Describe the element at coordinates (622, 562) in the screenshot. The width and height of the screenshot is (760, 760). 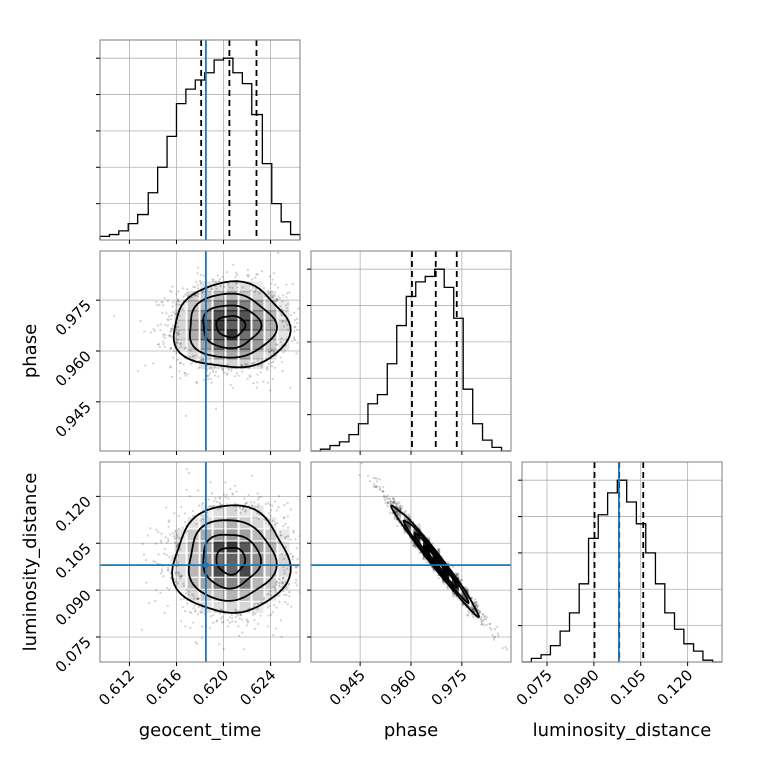
I see `axes-frame` at that location.